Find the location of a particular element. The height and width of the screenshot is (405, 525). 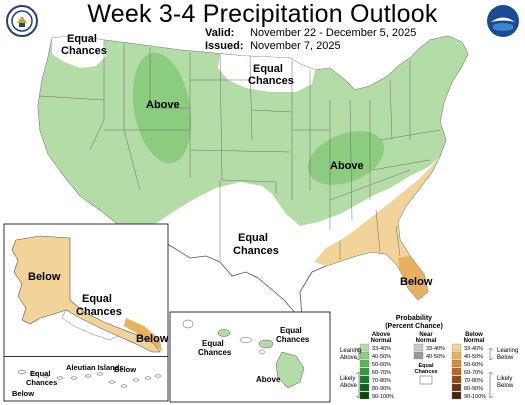

above-40-50-east is located at coordinates (346, 158).